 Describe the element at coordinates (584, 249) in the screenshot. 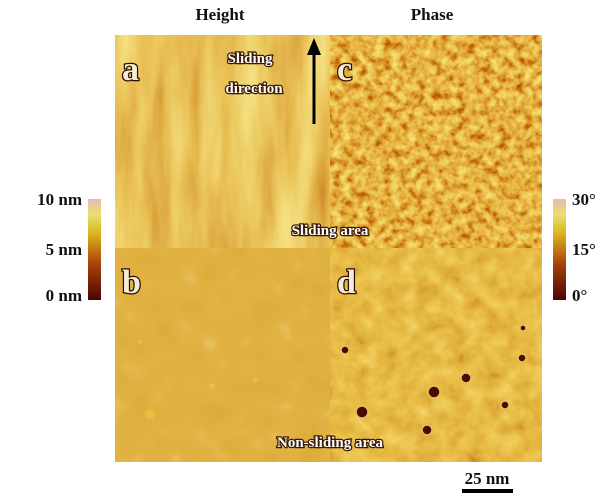

I see `colorbar-label: 15°` at that location.